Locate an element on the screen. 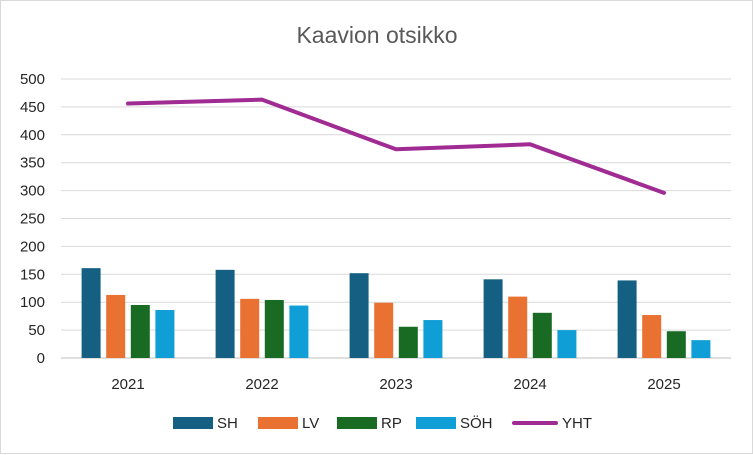 This screenshot has width=753, height=455. bar-sh-2024 is located at coordinates (493, 318).